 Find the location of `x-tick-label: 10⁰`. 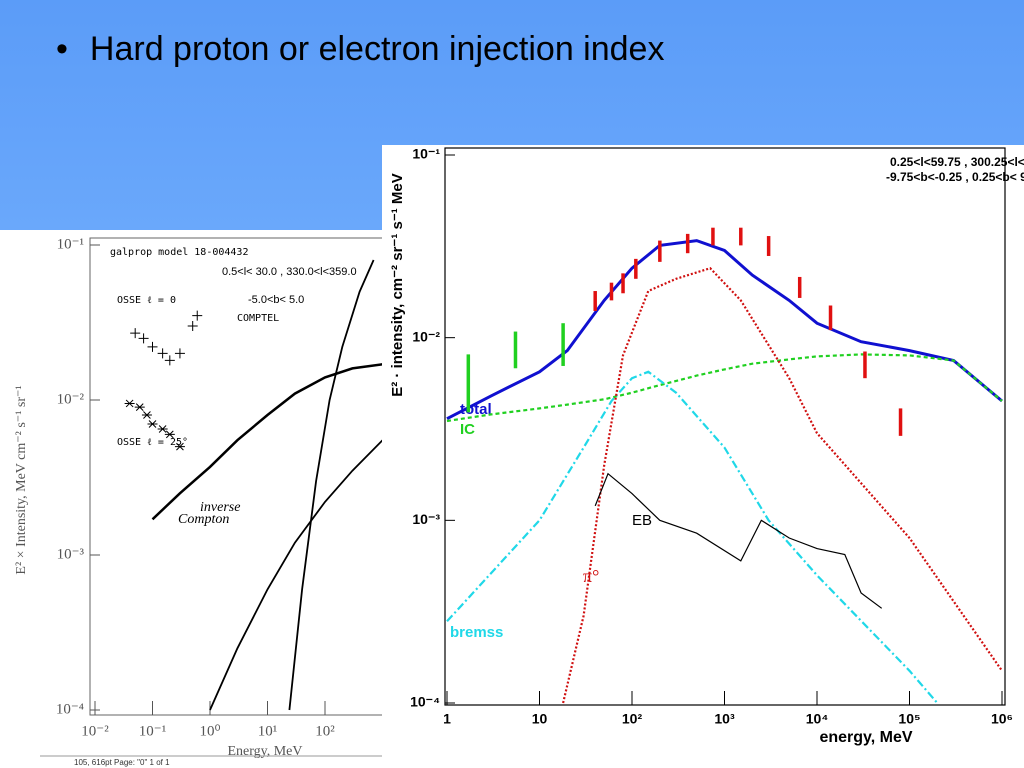

x-tick-label: 10⁰ is located at coordinates (209, 731).